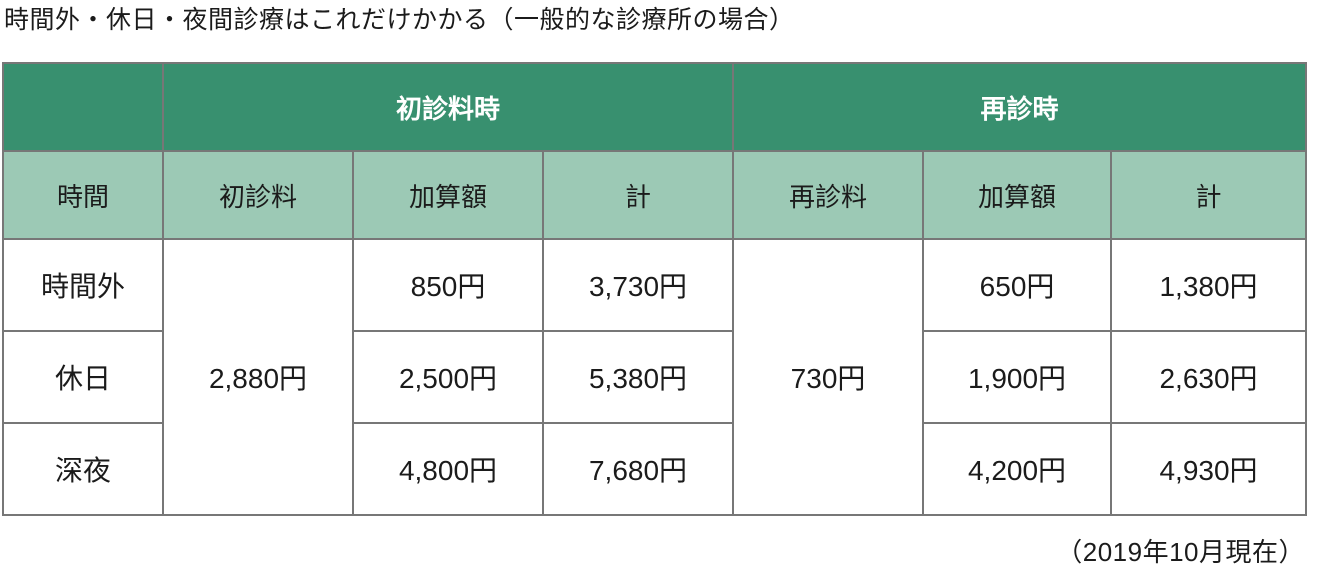 The height and width of the screenshot is (580, 1320). What do you see at coordinates (83, 107) in the screenshot?
I see `corner-cell` at bounding box center [83, 107].